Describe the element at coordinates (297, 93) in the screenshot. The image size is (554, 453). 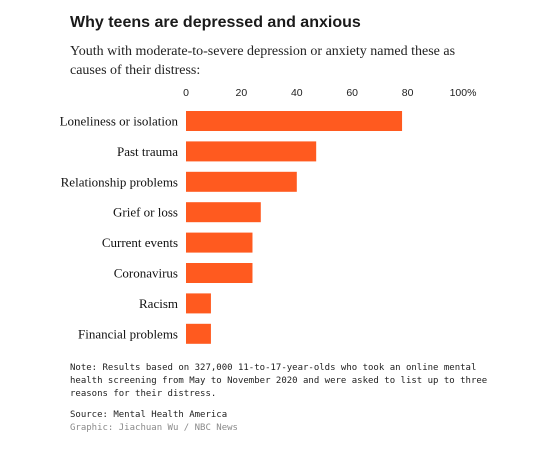
I see `x-tick-label: 40` at that location.